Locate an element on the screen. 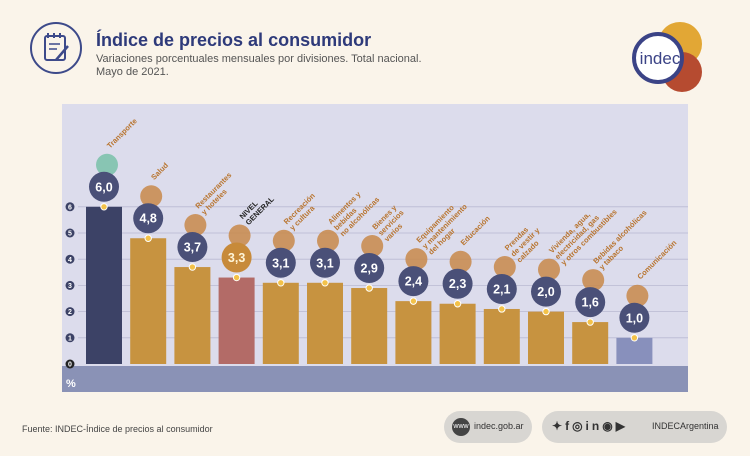 This screenshot has height=456, width=750. y-tick-label: 0 is located at coordinates (70, 365).